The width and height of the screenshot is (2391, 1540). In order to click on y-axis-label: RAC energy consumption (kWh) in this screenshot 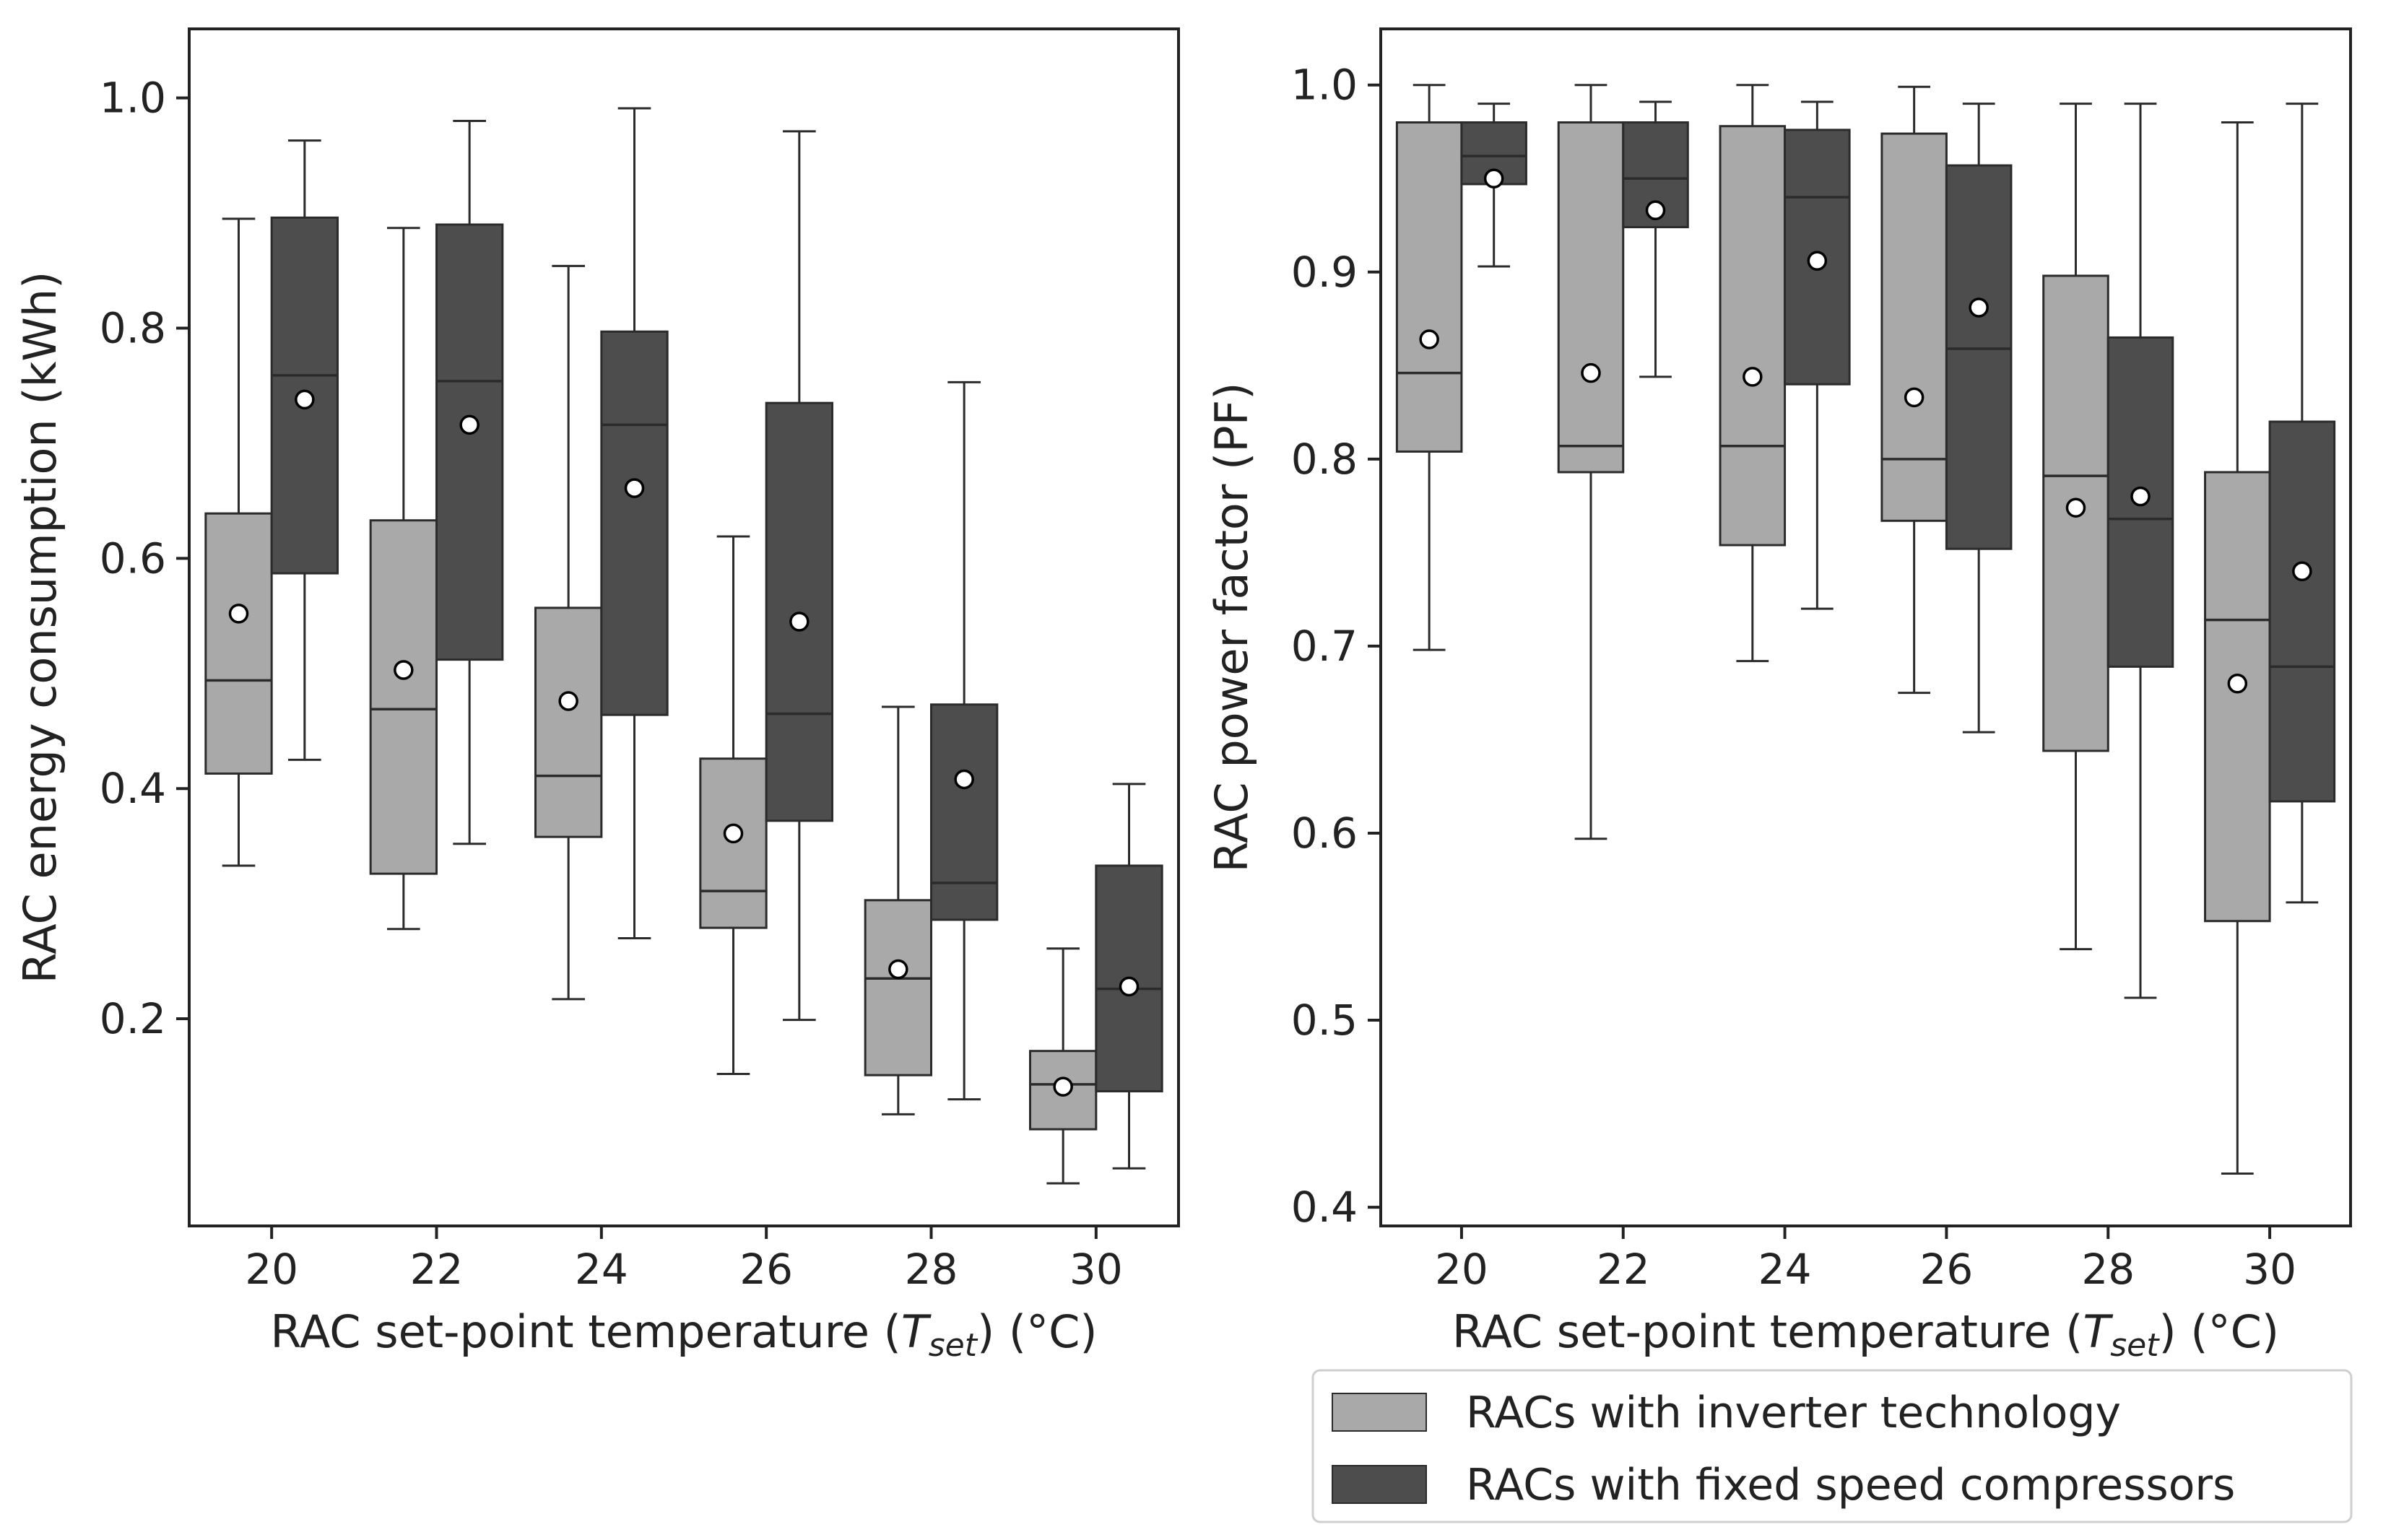, I will do `click(40, 627)`.